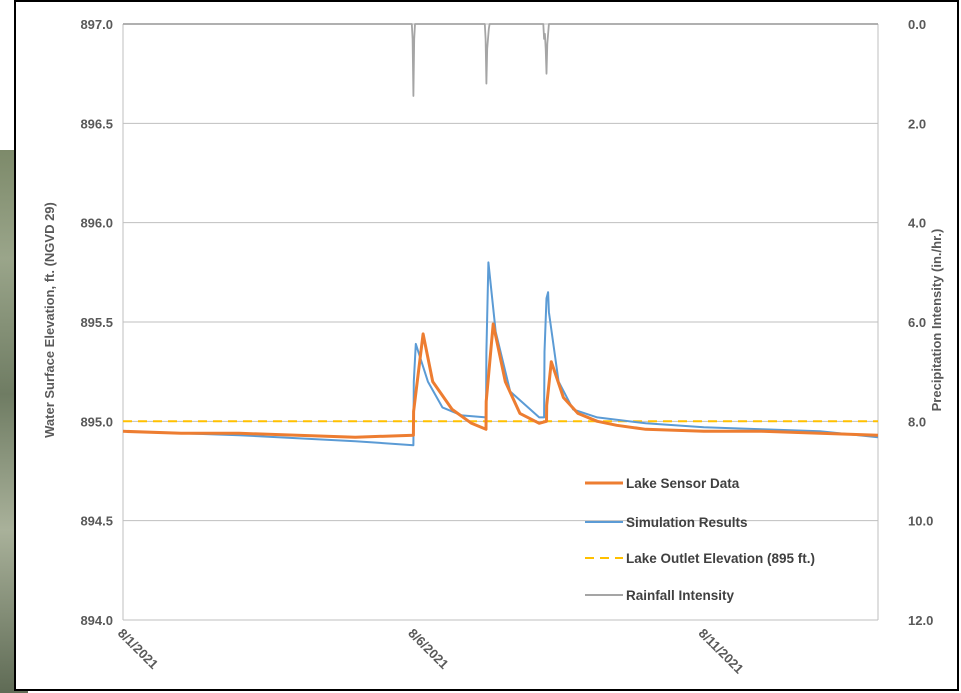  What do you see at coordinates (680, 595) in the screenshot?
I see `legend-label-rainfall: Rainfall Intensity` at bounding box center [680, 595].